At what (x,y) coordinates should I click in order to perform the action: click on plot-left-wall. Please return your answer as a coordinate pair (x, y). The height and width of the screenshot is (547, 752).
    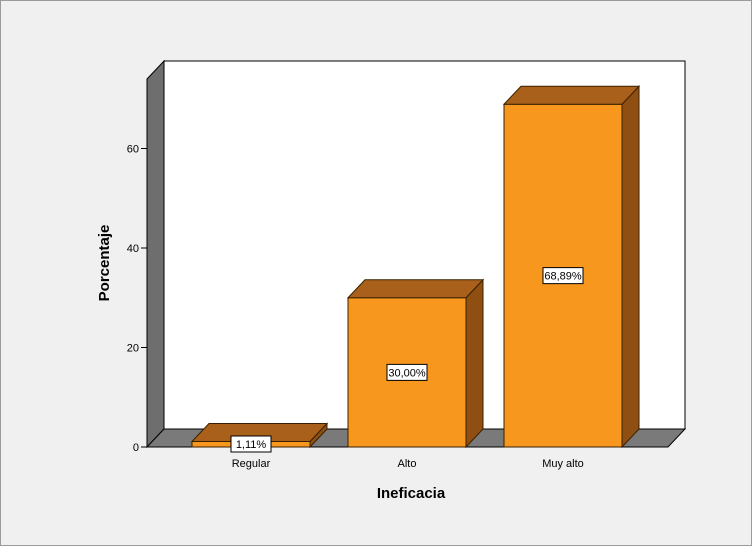
    Looking at the image, I should click on (155, 254).